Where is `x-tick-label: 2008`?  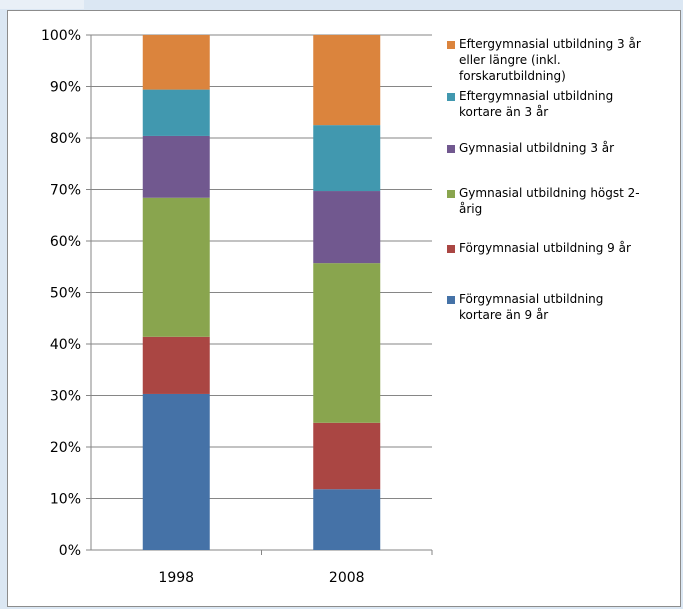 x-tick-label: 2008 is located at coordinates (347, 578).